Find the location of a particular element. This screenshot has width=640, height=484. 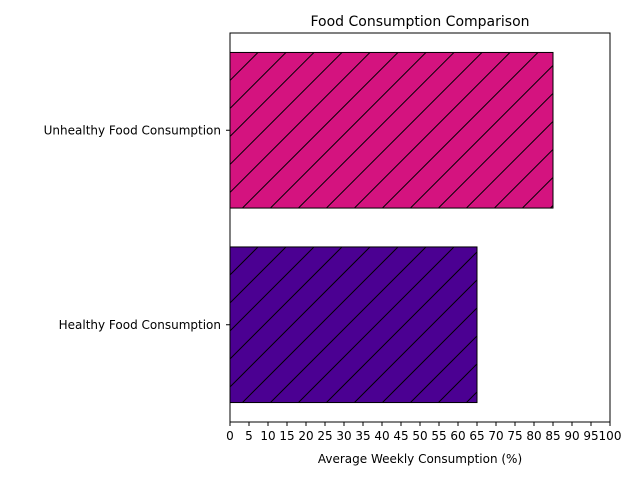

x-tick-label: 50 is located at coordinates (419, 436).